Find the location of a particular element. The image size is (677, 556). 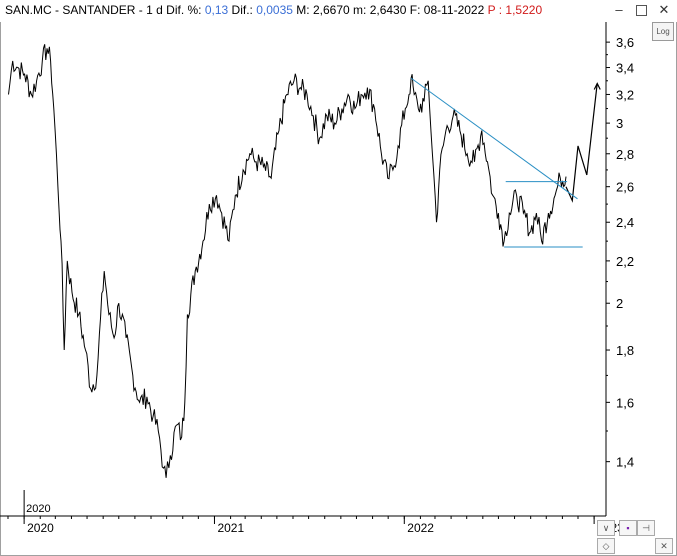

projection-arrowhead is located at coordinates (597, 86).